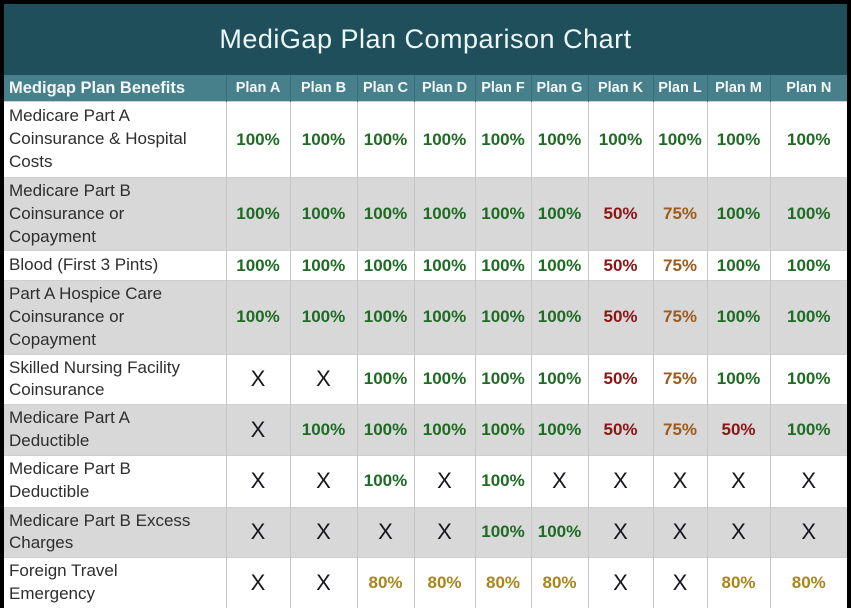 The height and width of the screenshot is (608, 851). I want to click on benefit-name-cell: Medicare Part B Deductible, so click(115, 481).